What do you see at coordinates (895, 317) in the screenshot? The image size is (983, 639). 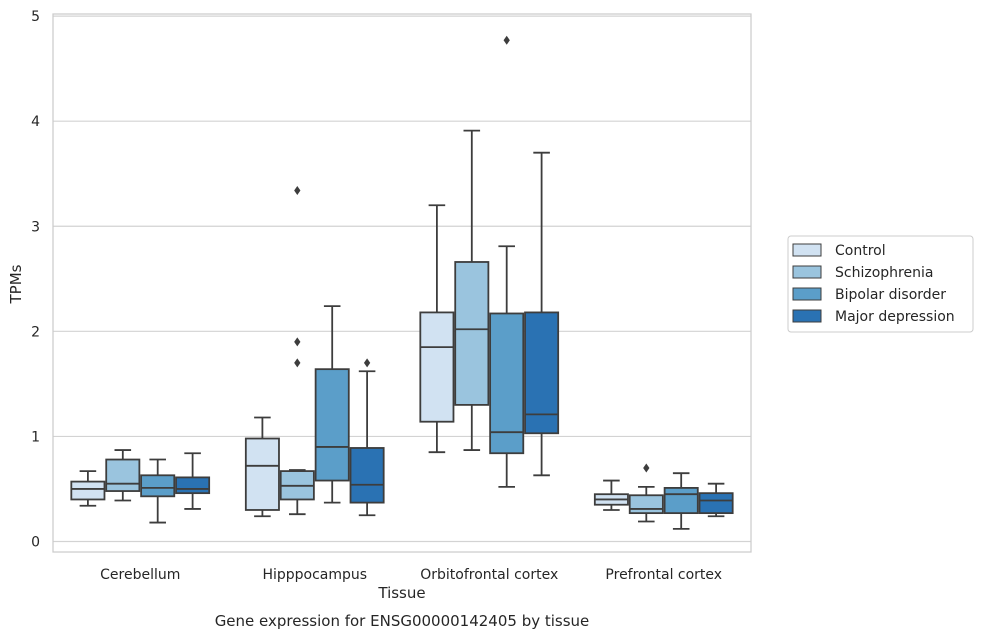 I see `legend-label: Major depression` at bounding box center [895, 317].